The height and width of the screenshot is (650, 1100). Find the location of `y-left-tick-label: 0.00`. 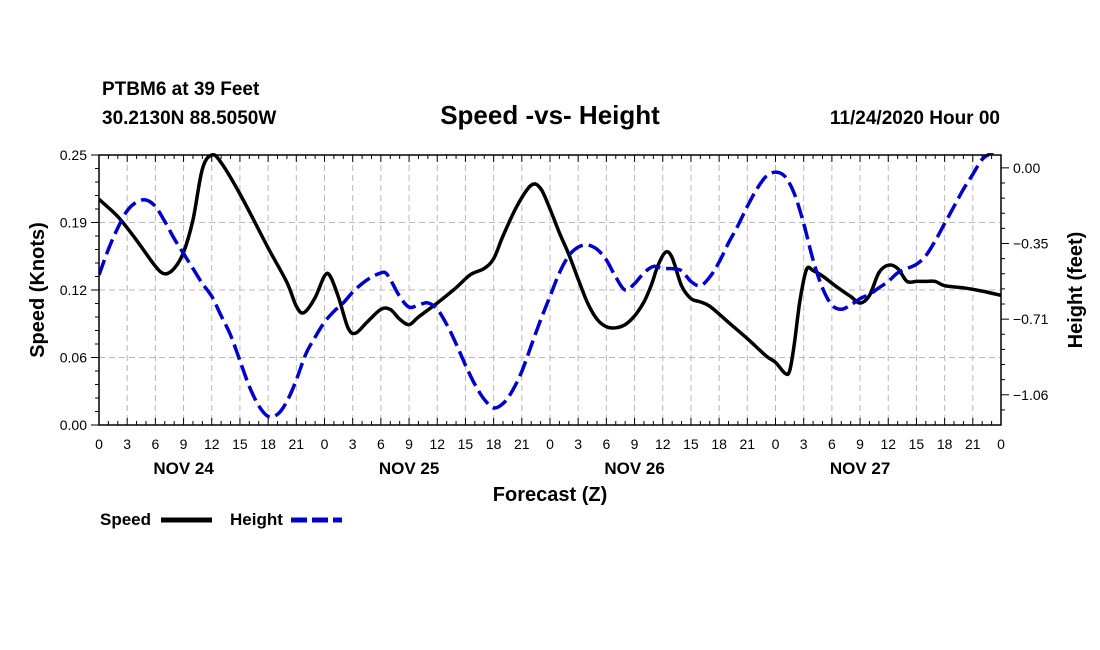

y-left-tick-label: 0.00 is located at coordinates (73, 425).